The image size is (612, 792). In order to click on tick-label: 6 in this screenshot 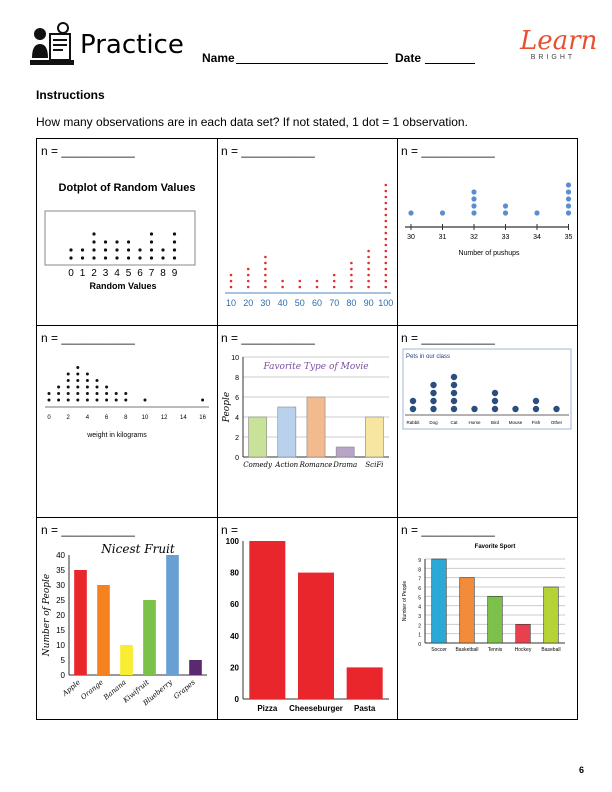, I will do `click(107, 418)`.